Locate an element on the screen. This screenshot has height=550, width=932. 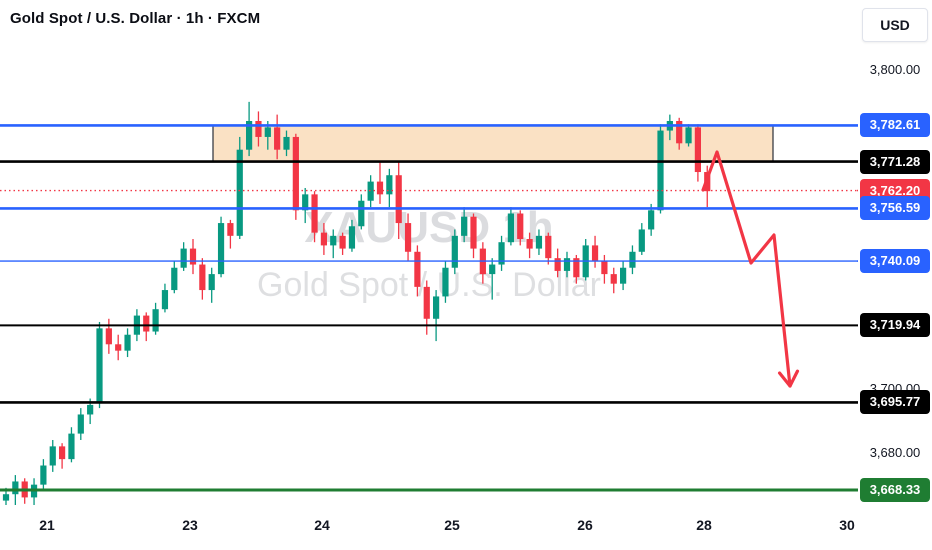
time-axis-label: 24 is located at coordinates (322, 525).